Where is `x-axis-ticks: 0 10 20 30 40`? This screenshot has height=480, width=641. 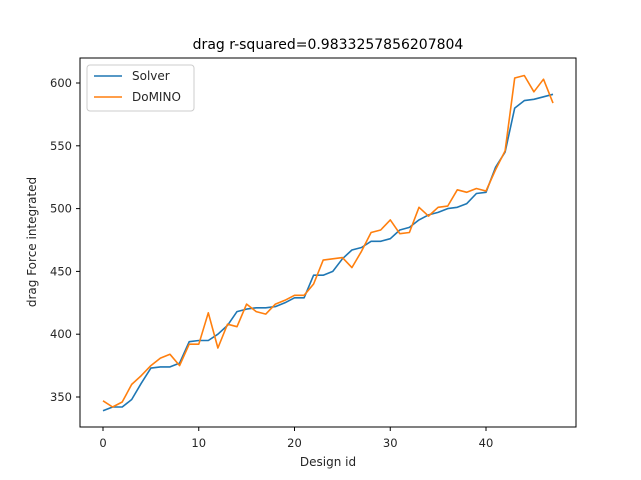 x-axis-ticks: 0 10 20 30 40 is located at coordinates (296, 438).